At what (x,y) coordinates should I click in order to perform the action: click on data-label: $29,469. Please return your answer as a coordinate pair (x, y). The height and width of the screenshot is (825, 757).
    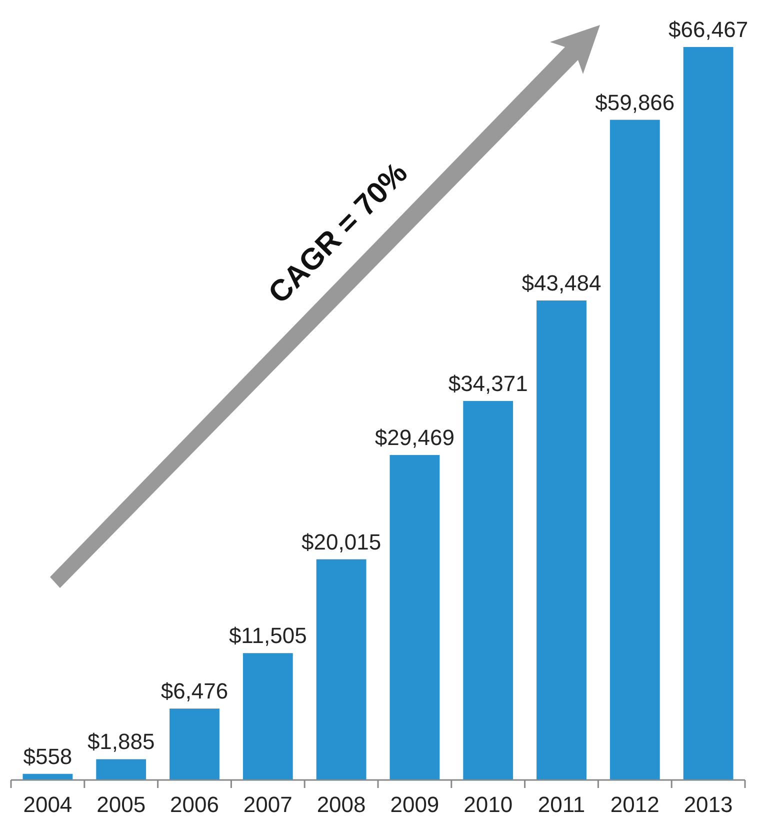
    Looking at the image, I should click on (414, 437).